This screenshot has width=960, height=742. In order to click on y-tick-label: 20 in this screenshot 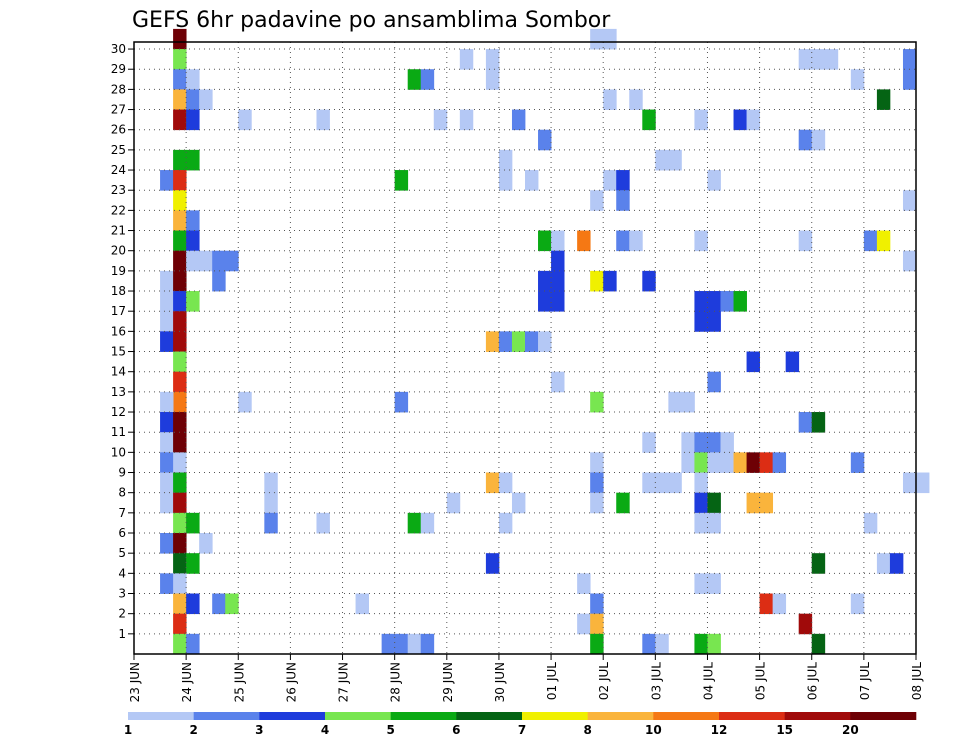, I will do `click(118, 251)`.